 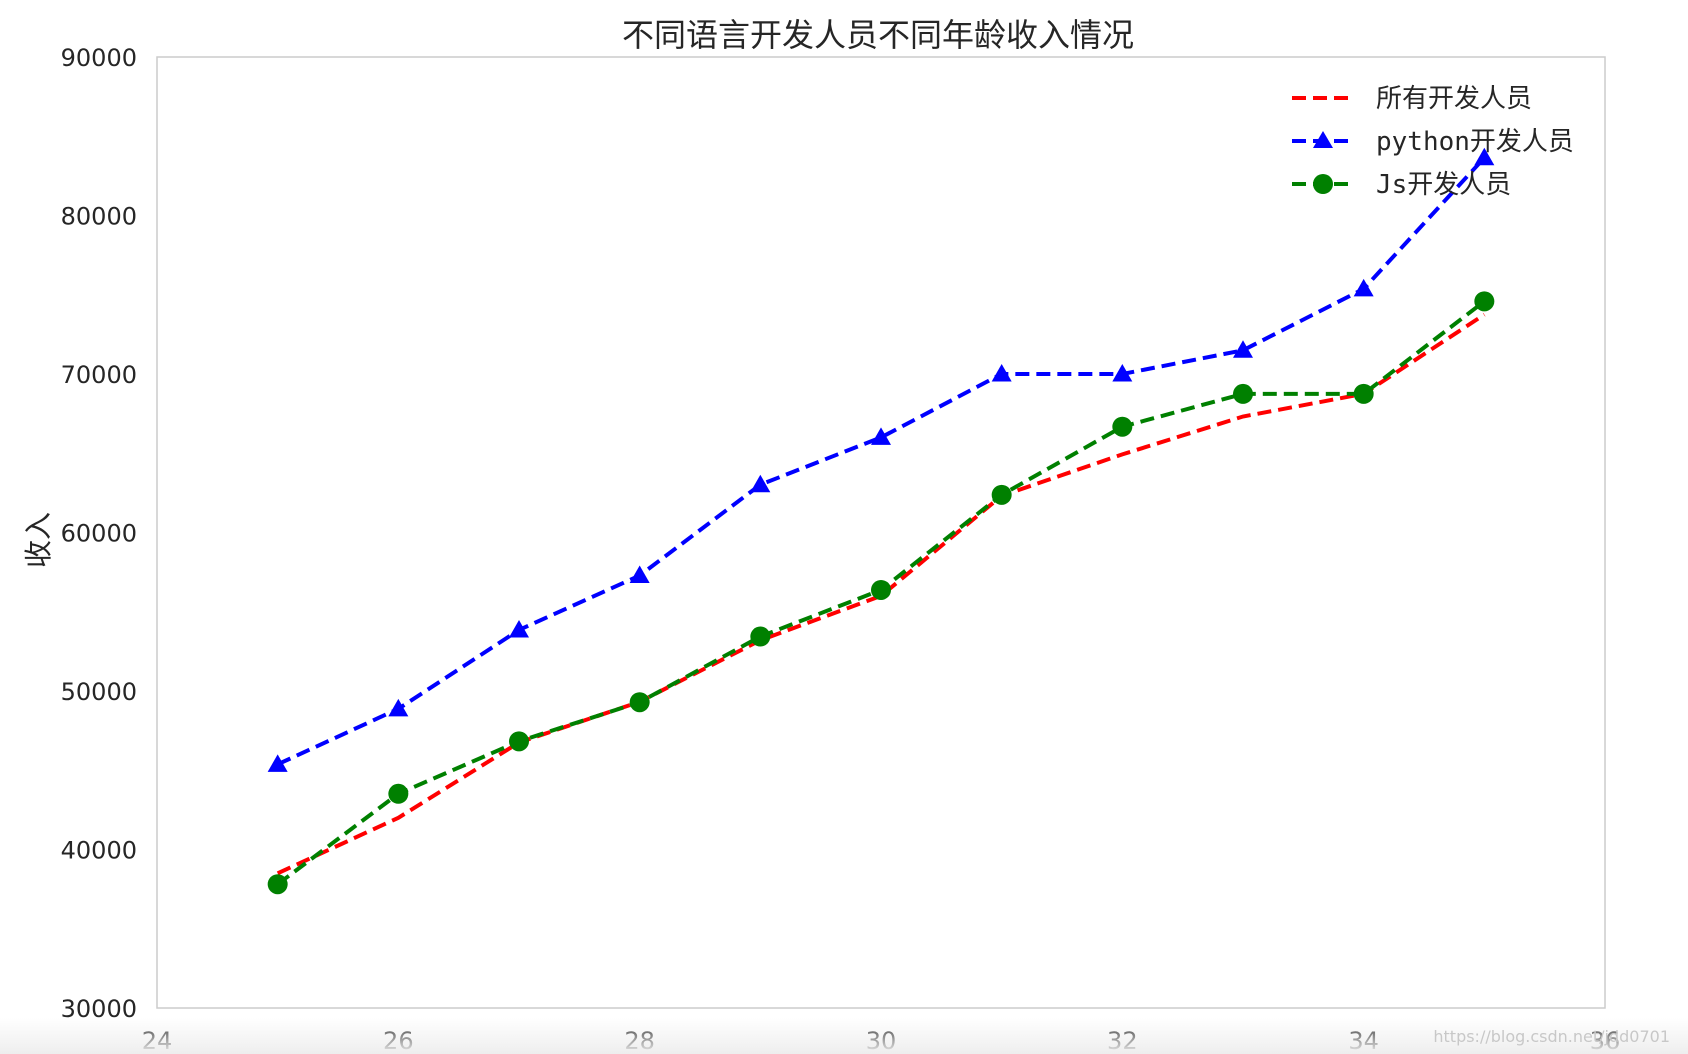 I want to click on legend-label: 所有开发人员, so click(x=1454, y=99).